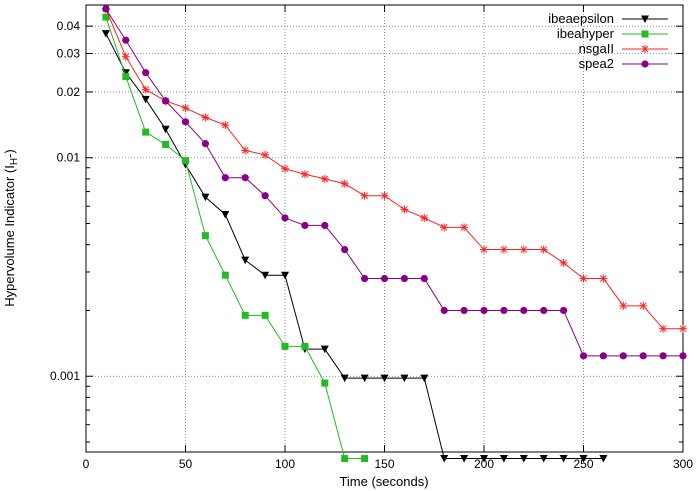  What do you see at coordinates (9, 153) in the screenshot?
I see `y-axis-title-suffix: -)` at bounding box center [9, 153].